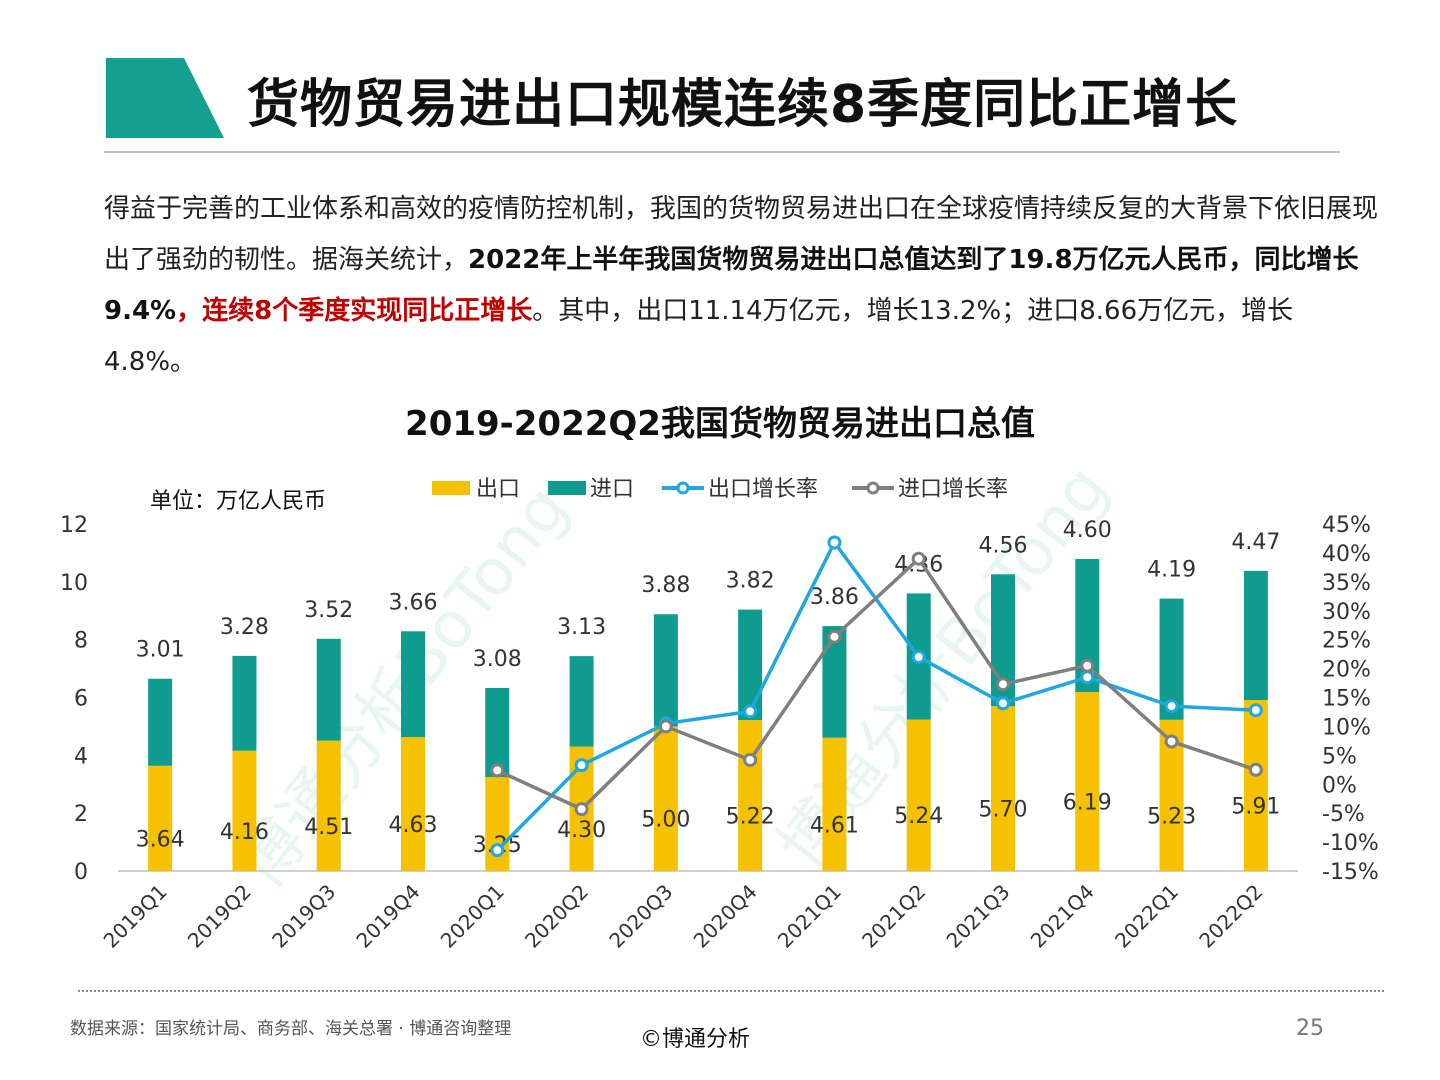 The width and height of the screenshot is (1440, 1080). What do you see at coordinates (834, 825) in the screenshot?
I see `data-label-export: 4.61` at bounding box center [834, 825].